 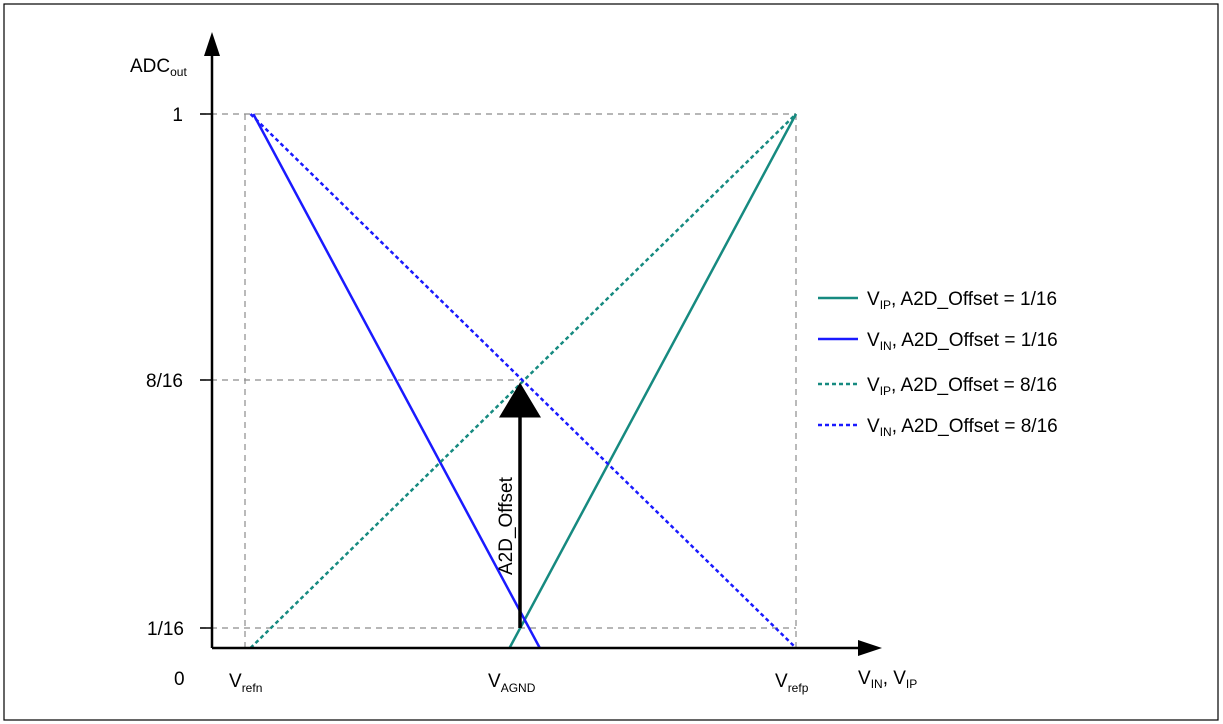 What do you see at coordinates (177, 115) in the screenshot?
I see `y-tick-label-1: 1` at bounding box center [177, 115].